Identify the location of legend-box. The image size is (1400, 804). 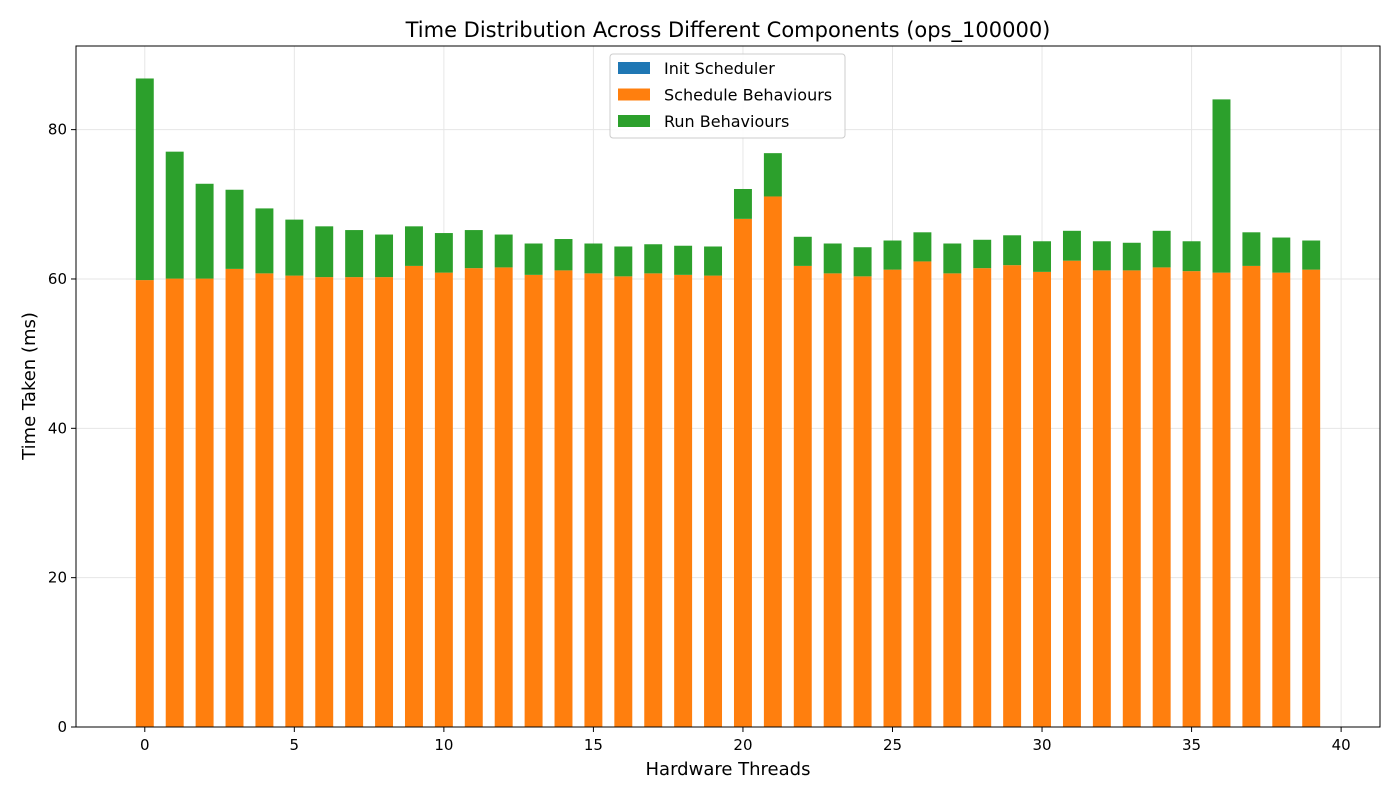
(727, 96).